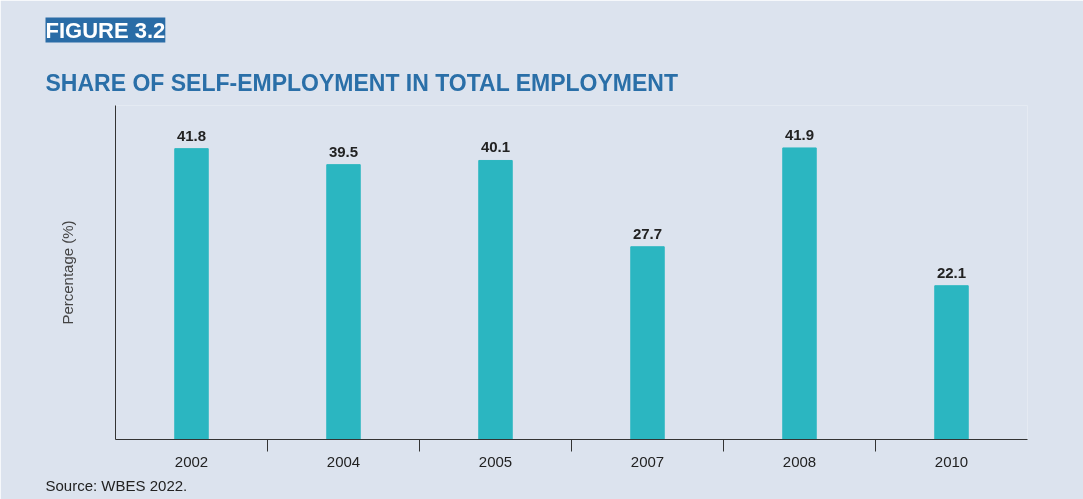 The image size is (1083, 499). I want to click on data-label: 41.8, so click(191, 135).